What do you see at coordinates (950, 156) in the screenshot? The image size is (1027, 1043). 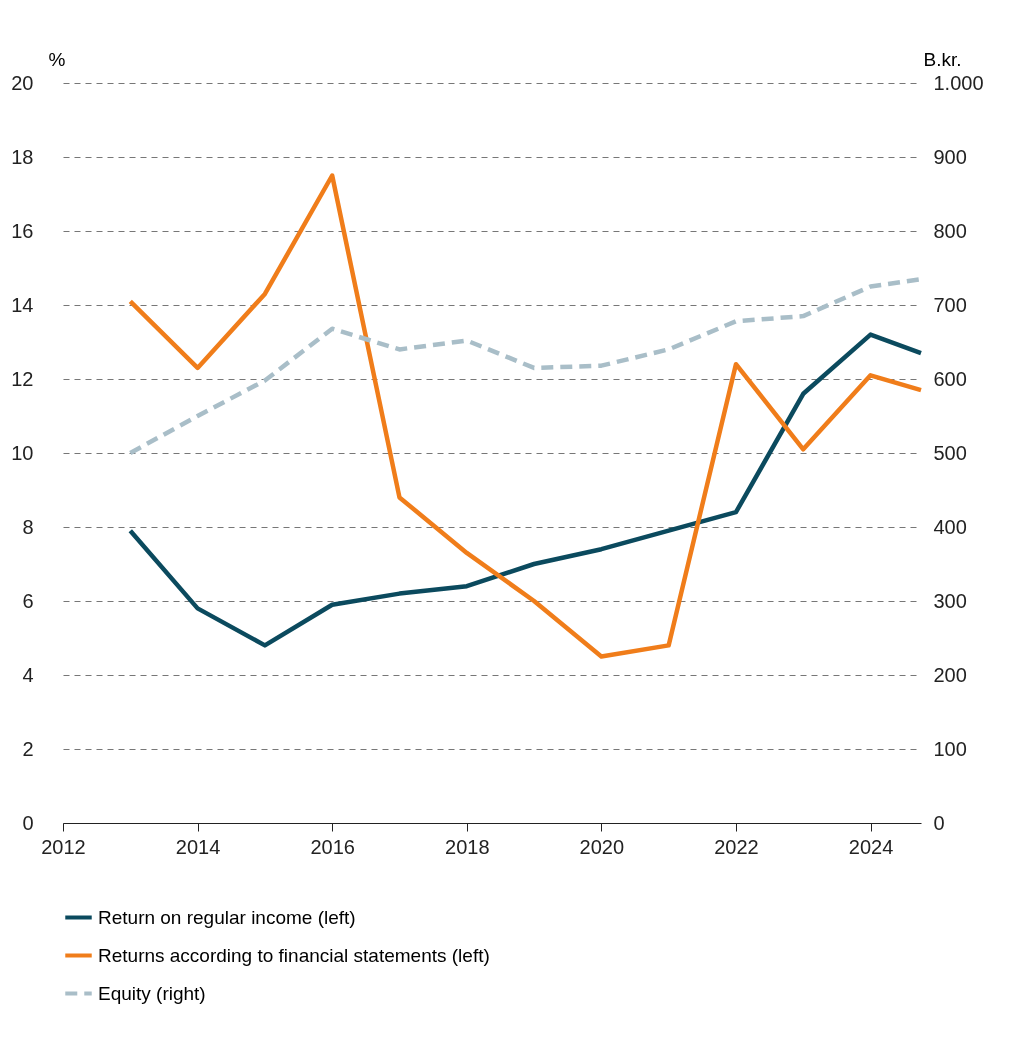 I see `y2-tick-label: 900` at bounding box center [950, 156].